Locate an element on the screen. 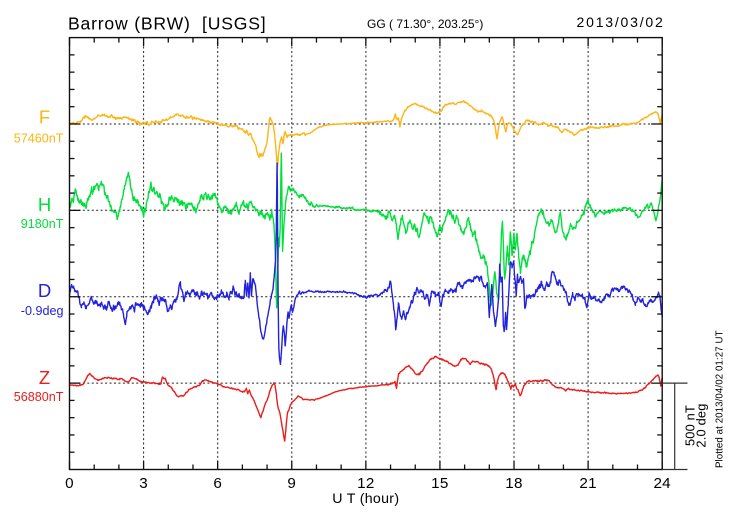 This screenshot has width=730, height=520. svg-text: F is located at coordinates (44, 117).